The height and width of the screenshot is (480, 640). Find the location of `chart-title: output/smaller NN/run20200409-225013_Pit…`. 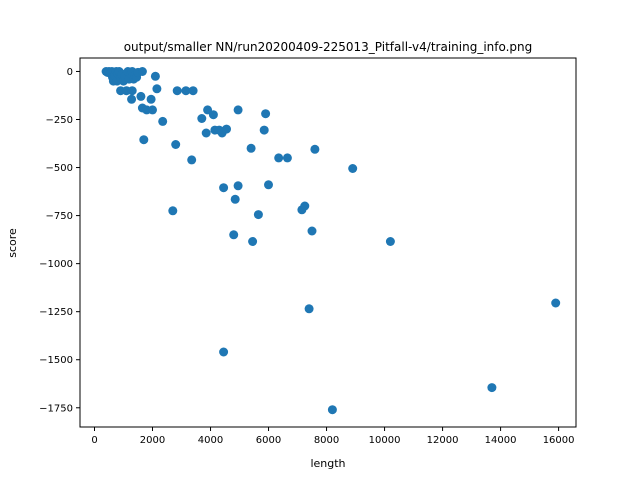

chart-title: output/smaller NN/run20200409-225013_Pit… is located at coordinates (328, 47).